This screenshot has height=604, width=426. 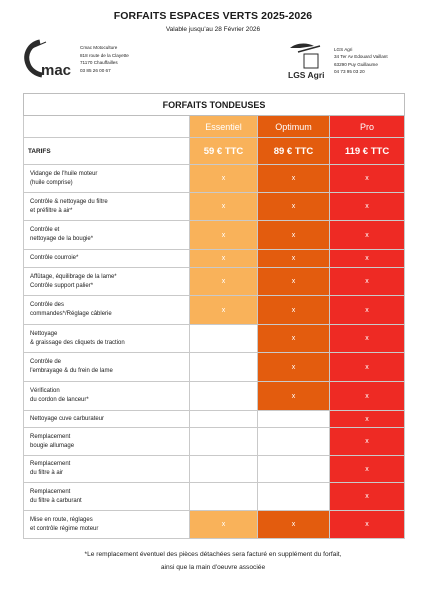 What do you see at coordinates (356, 64) in the screenshot?
I see `lgs-address-2: 63290 Puy Guillaume` at bounding box center [356, 64].